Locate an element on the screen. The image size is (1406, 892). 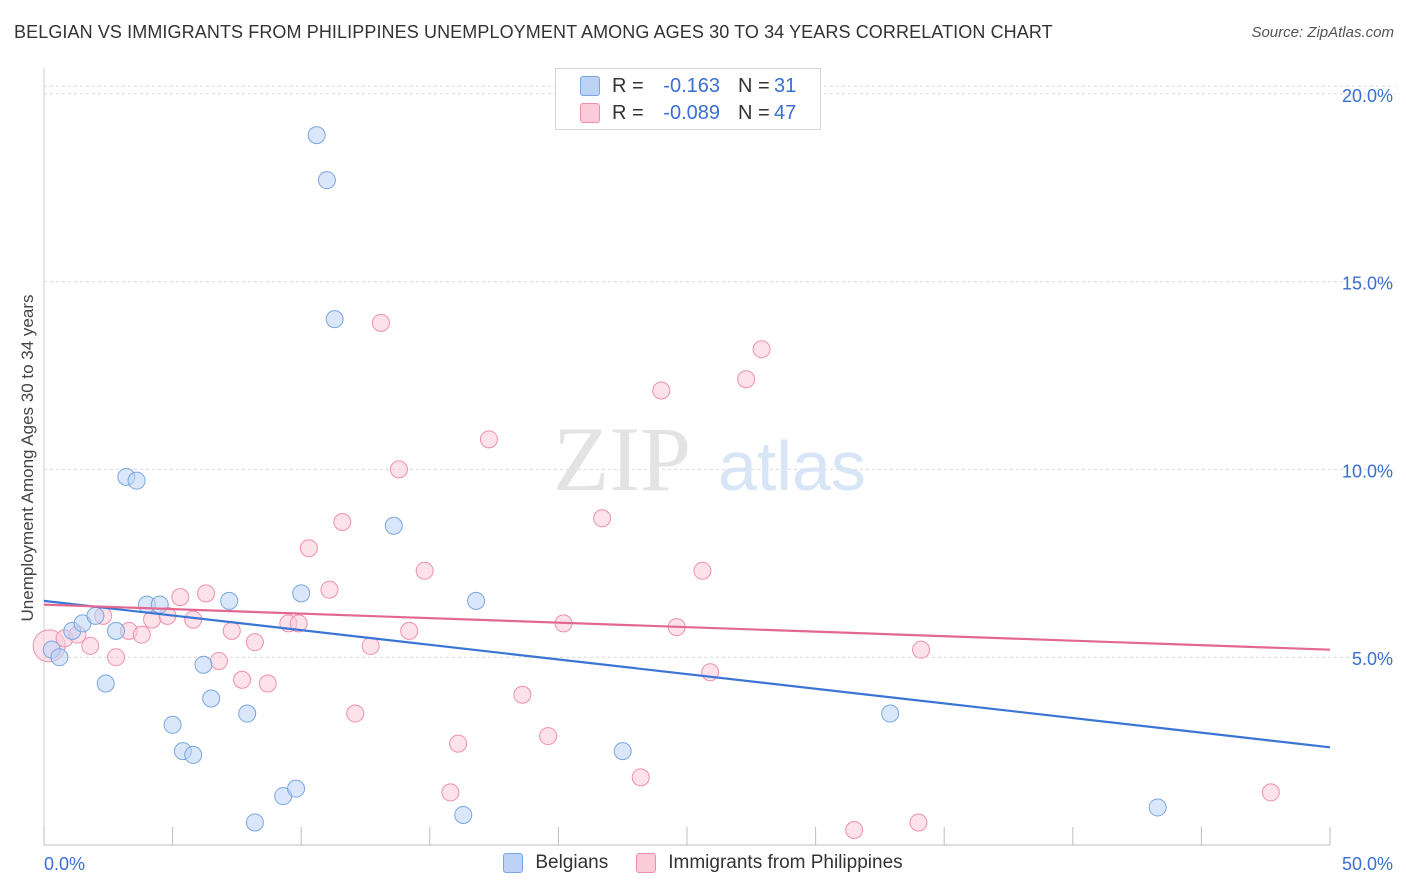
watermark: ZIP atlas is located at coordinates (709, 459).